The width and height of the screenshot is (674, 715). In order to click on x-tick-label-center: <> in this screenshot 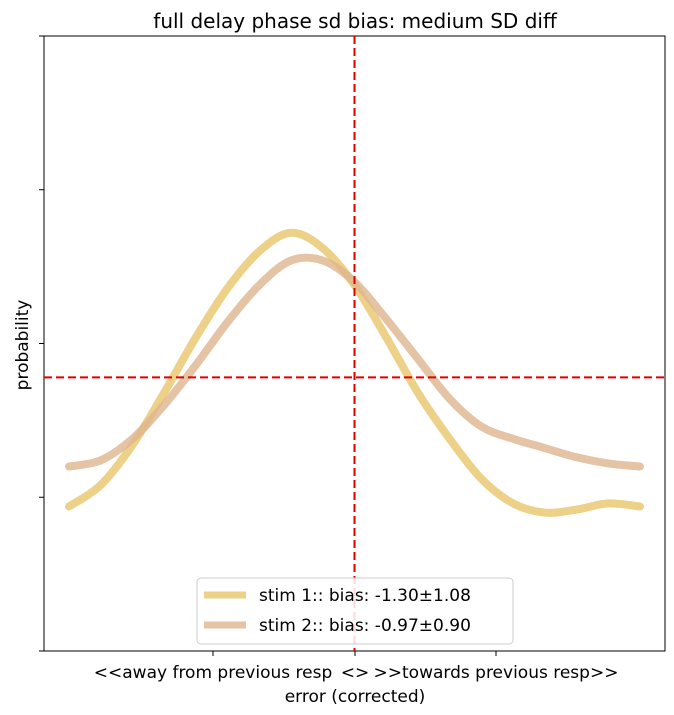, I will do `click(355, 673)`.